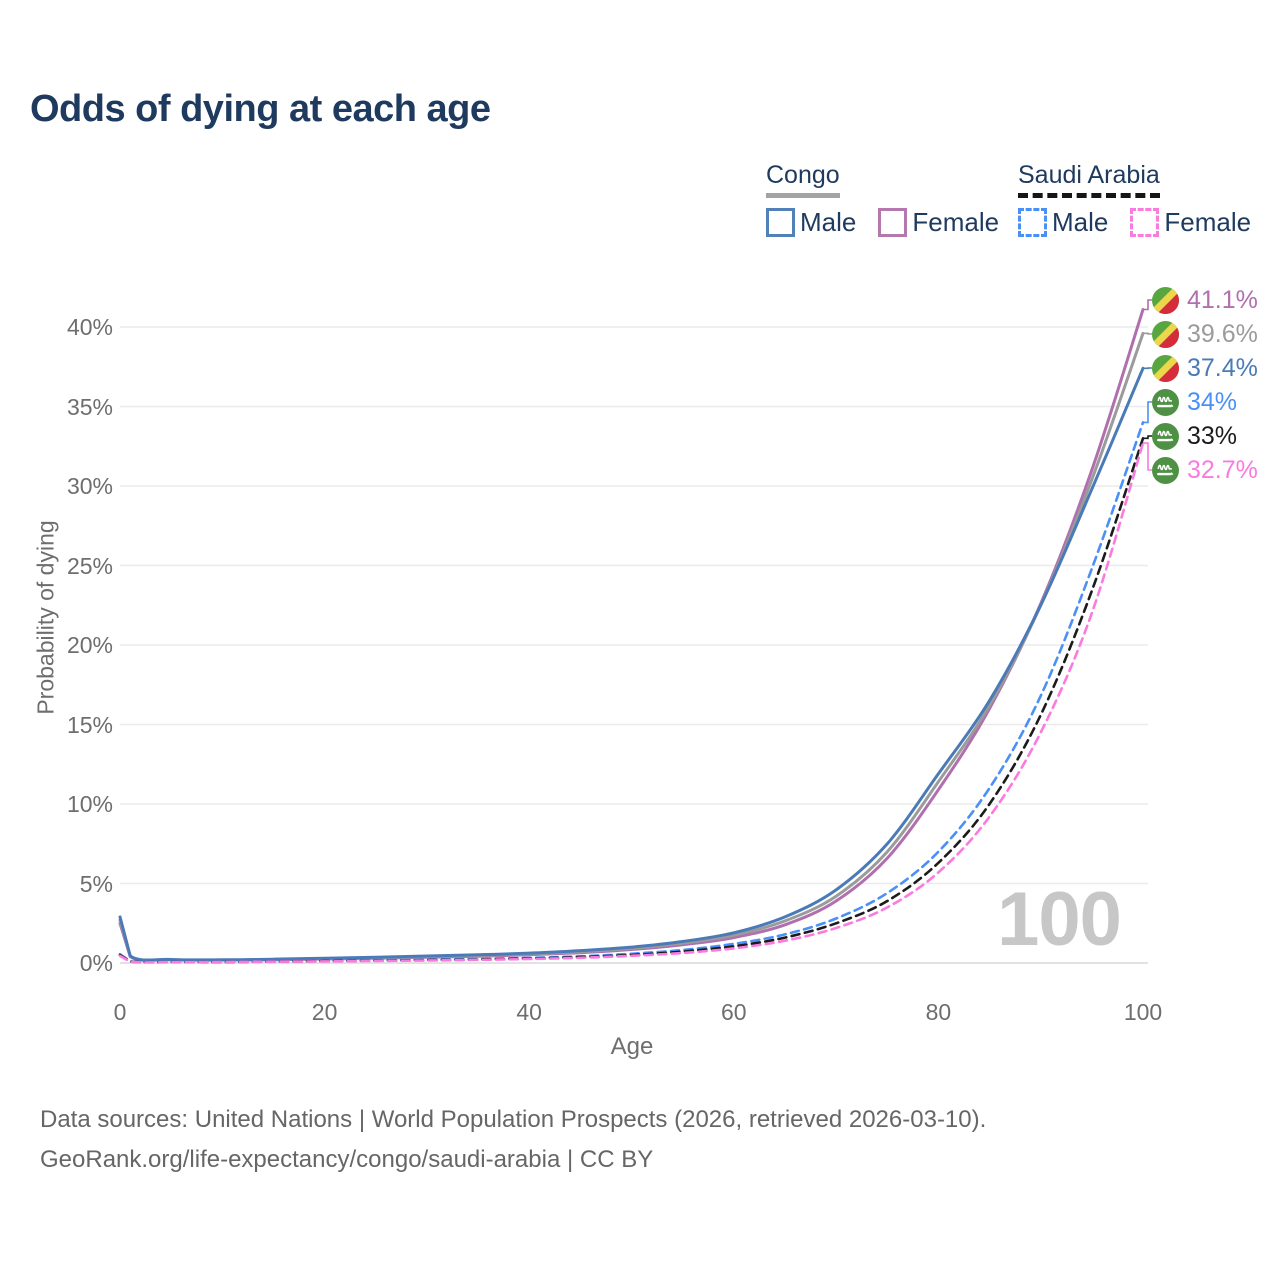 The image size is (1280, 1280). Describe the element at coordinates (324, 1012) in the screenshot. I see `x-tick-label-20: 20` at that location.